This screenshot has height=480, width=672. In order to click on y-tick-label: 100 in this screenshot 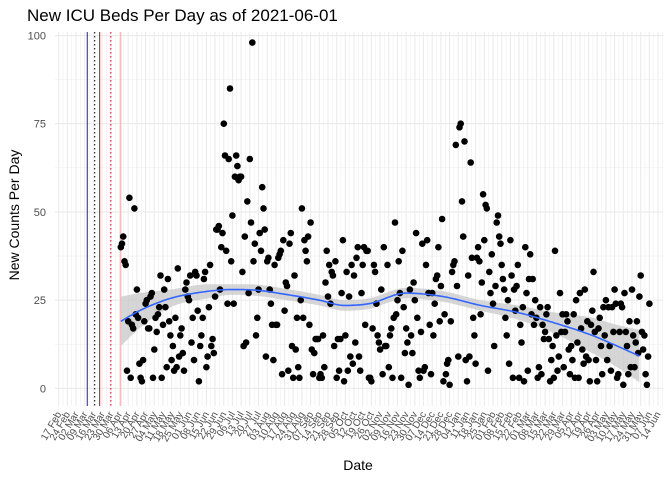, I will do `click(37, 37)`.